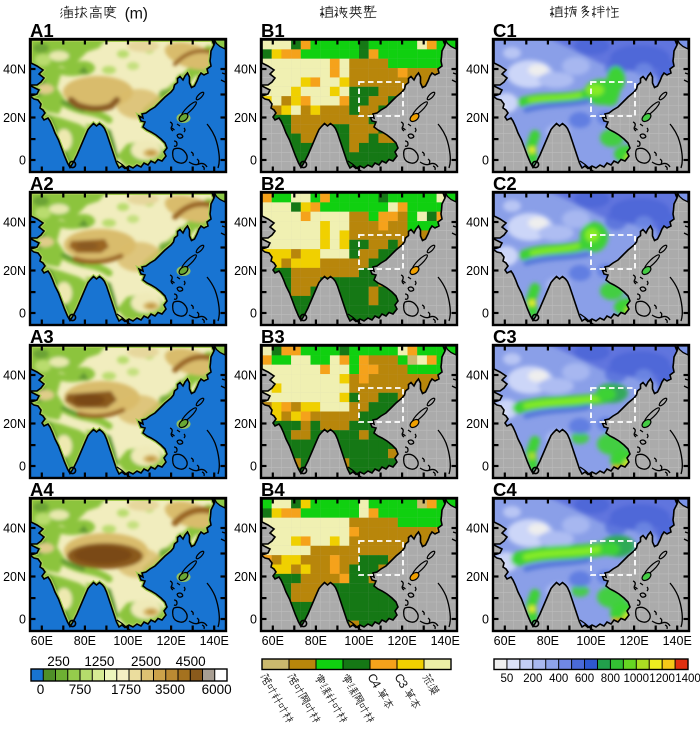 This screenshot has width=700, height=729. I want to click on svg-text: B3, so click(273, 336).